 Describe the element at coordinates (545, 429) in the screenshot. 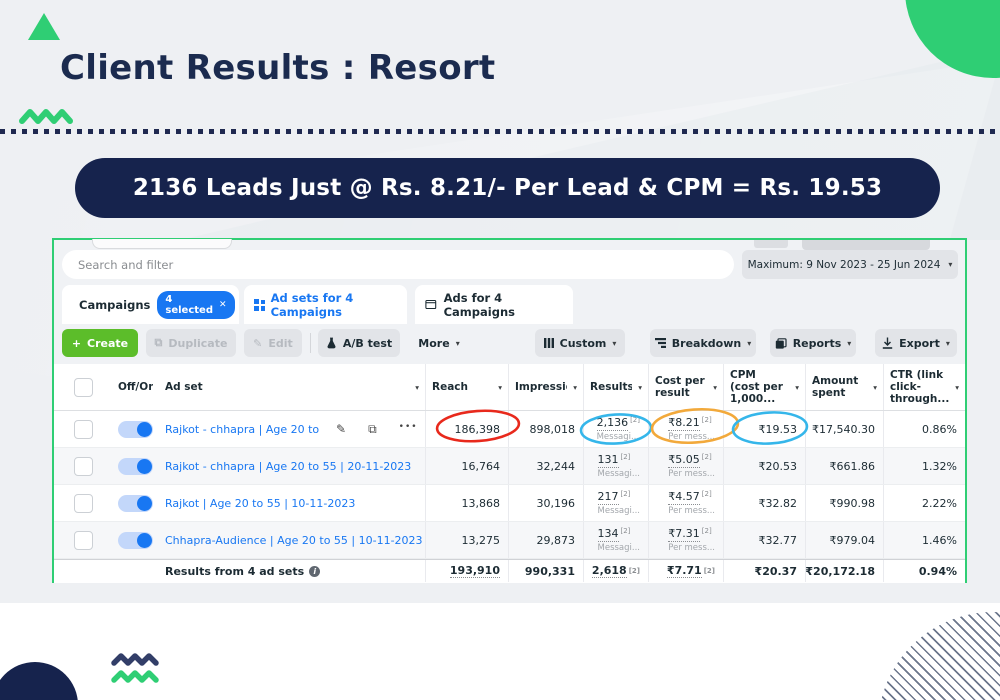

I see `impressions-value: 898,018` at that location.